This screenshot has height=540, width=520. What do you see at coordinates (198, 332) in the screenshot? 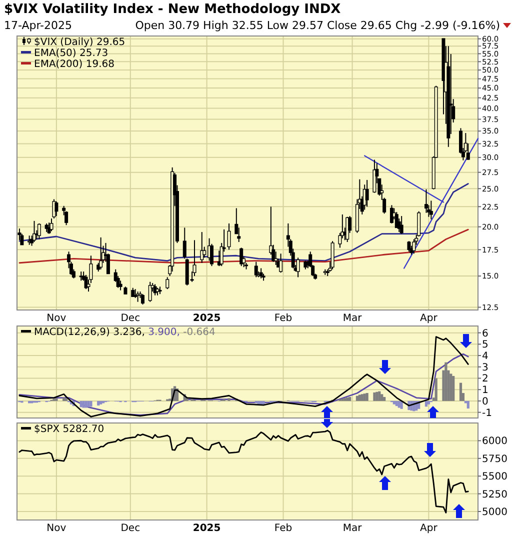
I see `text: -0.664` at bounding box center [198, 332].